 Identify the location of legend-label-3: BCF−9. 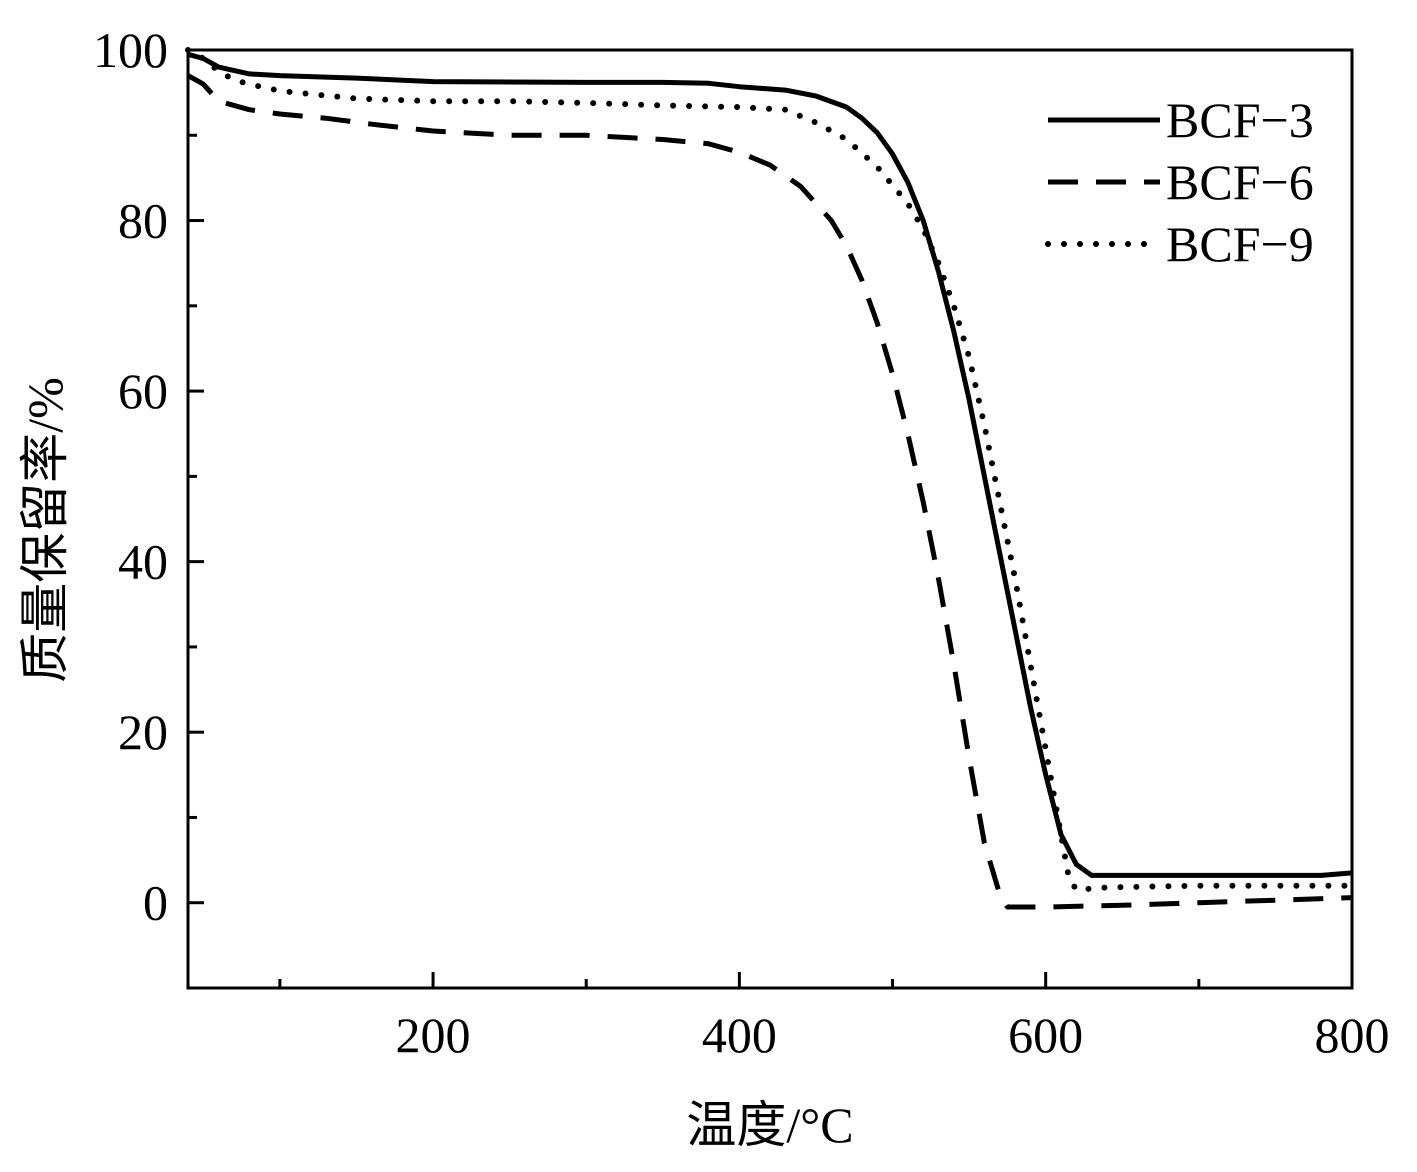
(1240, 244).